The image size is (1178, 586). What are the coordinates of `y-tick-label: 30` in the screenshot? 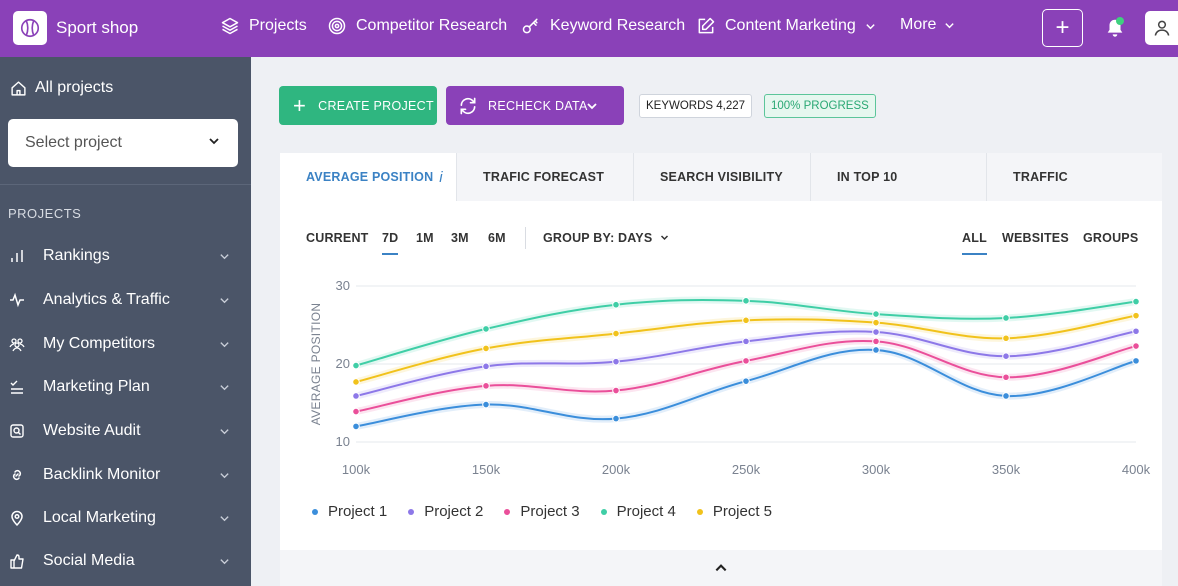 It's located at (343, 285).